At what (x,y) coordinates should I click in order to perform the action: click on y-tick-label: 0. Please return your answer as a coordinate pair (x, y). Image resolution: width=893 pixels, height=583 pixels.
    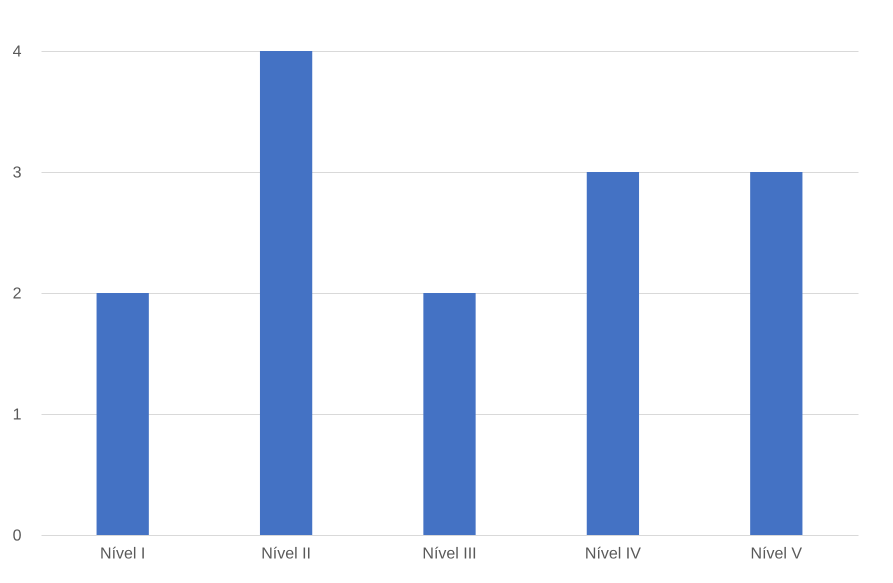
    Looking at the image, I should click on (17, 536).